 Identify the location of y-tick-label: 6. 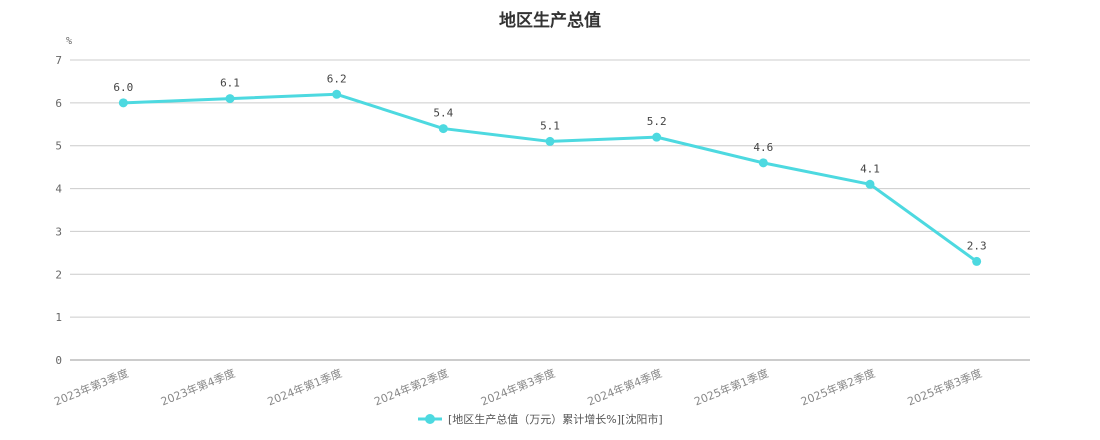
(58, 103).